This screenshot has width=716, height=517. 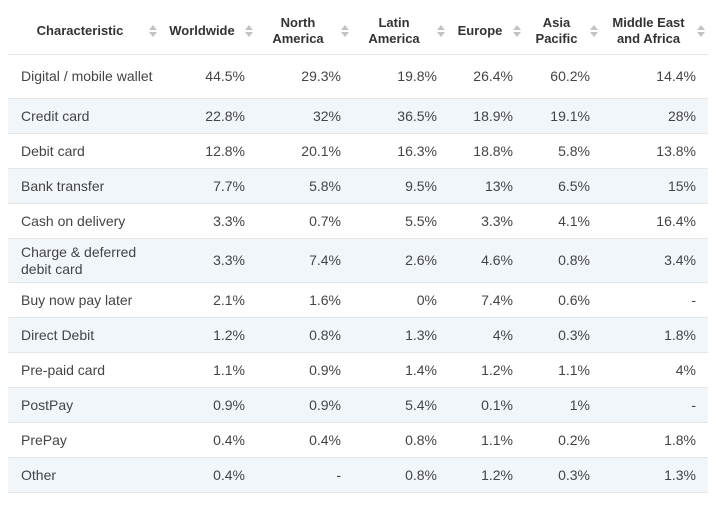 I want to click on cell-worldwide: 22.8%, so click(x=208, y=116).